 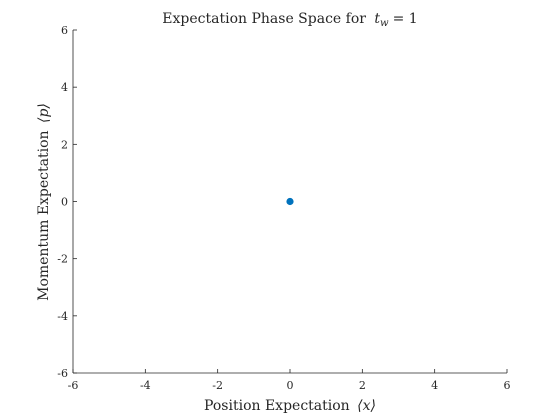 What do you see at coordinates (64, 202) in the screenshot?
I see `y-tick-label-3: 0` at bounding box center [64, 202].